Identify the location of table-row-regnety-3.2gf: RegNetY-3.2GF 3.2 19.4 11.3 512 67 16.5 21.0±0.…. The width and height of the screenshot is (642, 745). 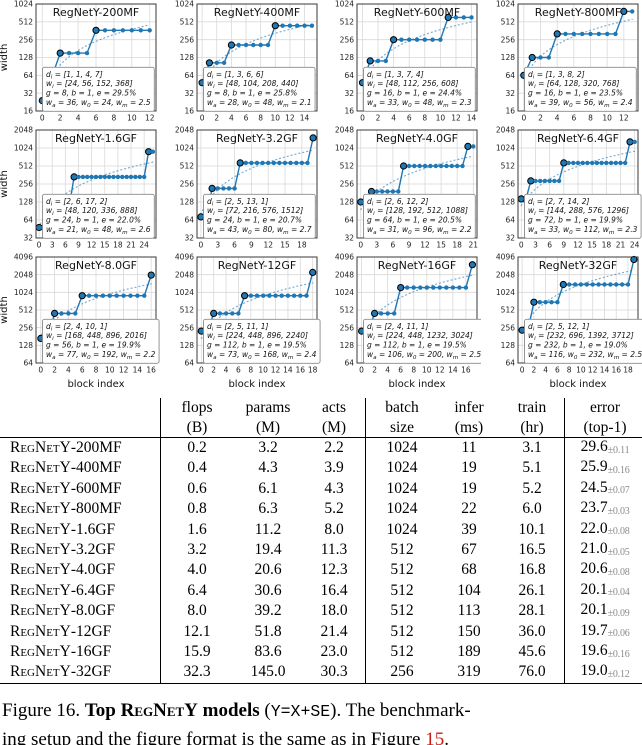
(321, 550).